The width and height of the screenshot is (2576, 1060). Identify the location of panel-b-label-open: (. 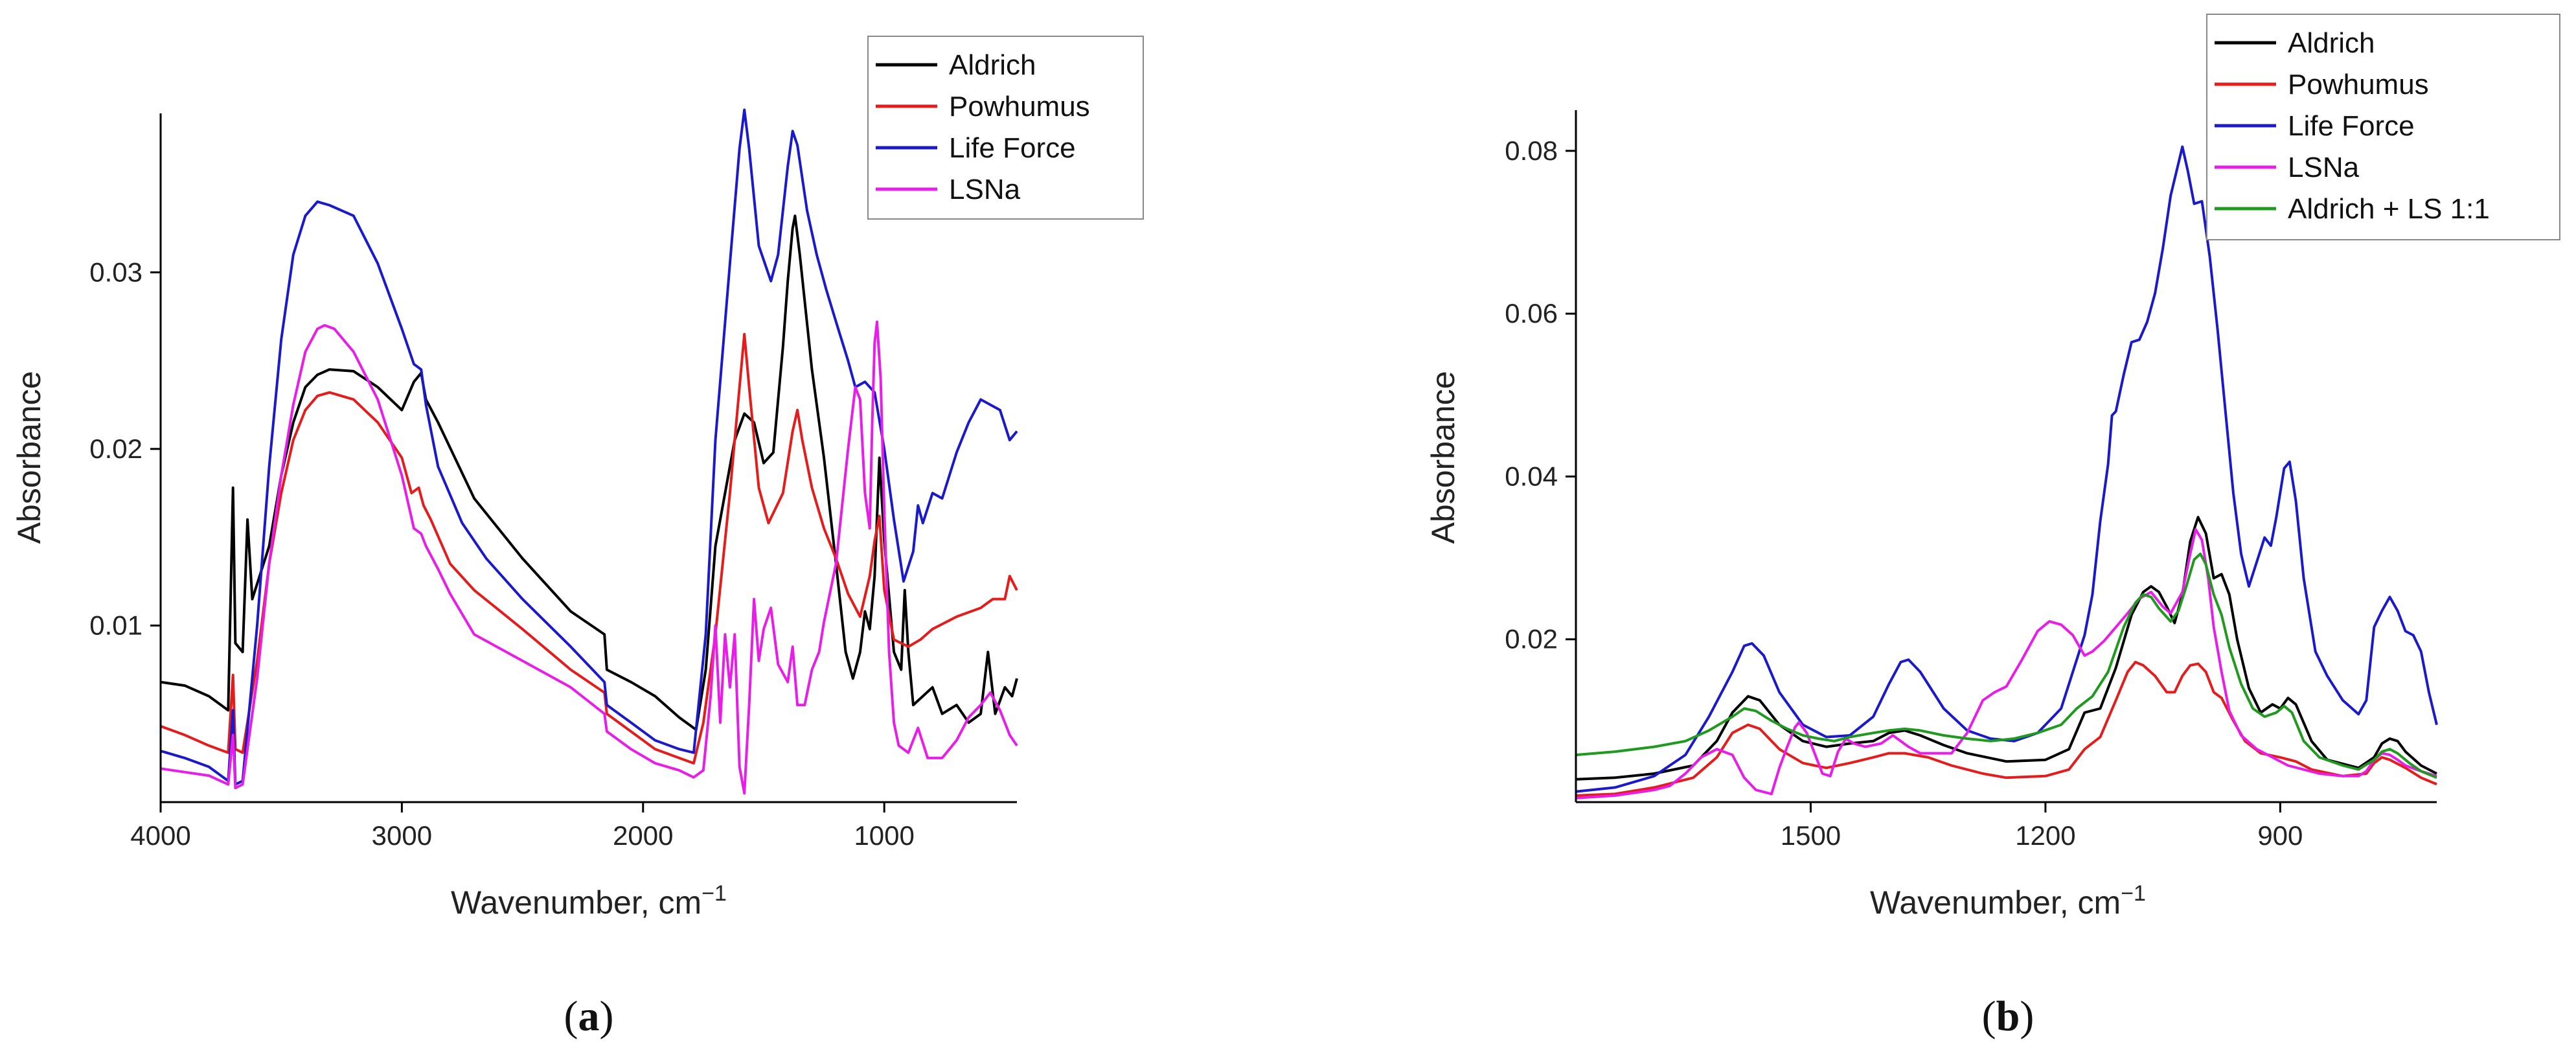
(1989, 1017).